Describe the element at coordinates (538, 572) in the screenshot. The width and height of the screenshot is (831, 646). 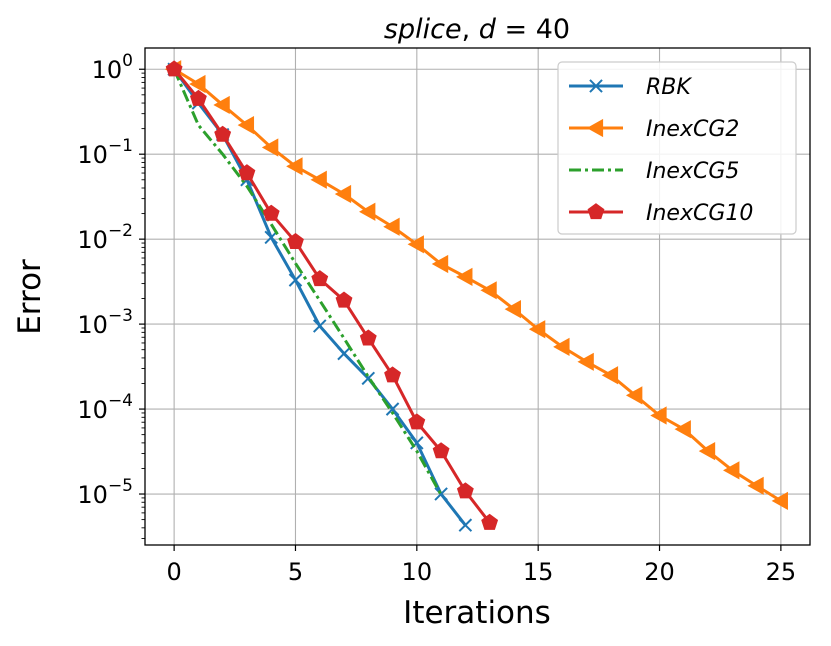
I see `x-tick-label: 15` at that location.